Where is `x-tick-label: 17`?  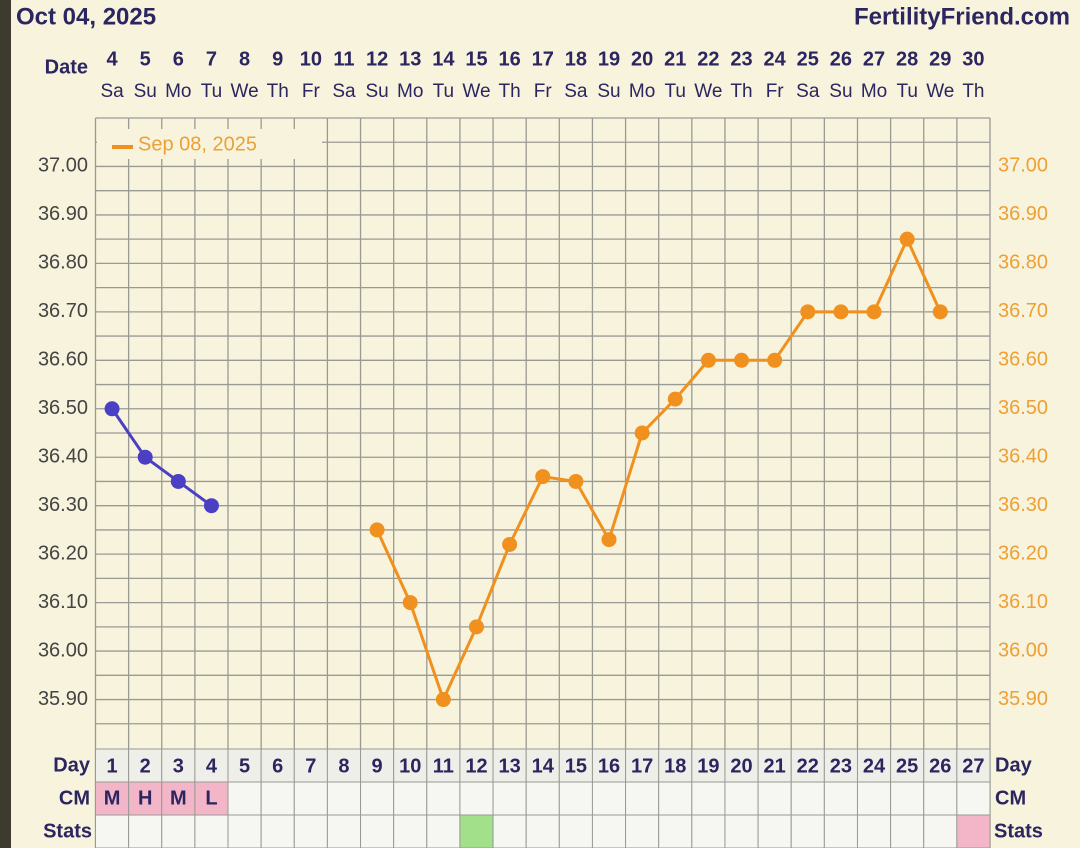
x-tick-label: 17 is located at coordinates (543, 59).